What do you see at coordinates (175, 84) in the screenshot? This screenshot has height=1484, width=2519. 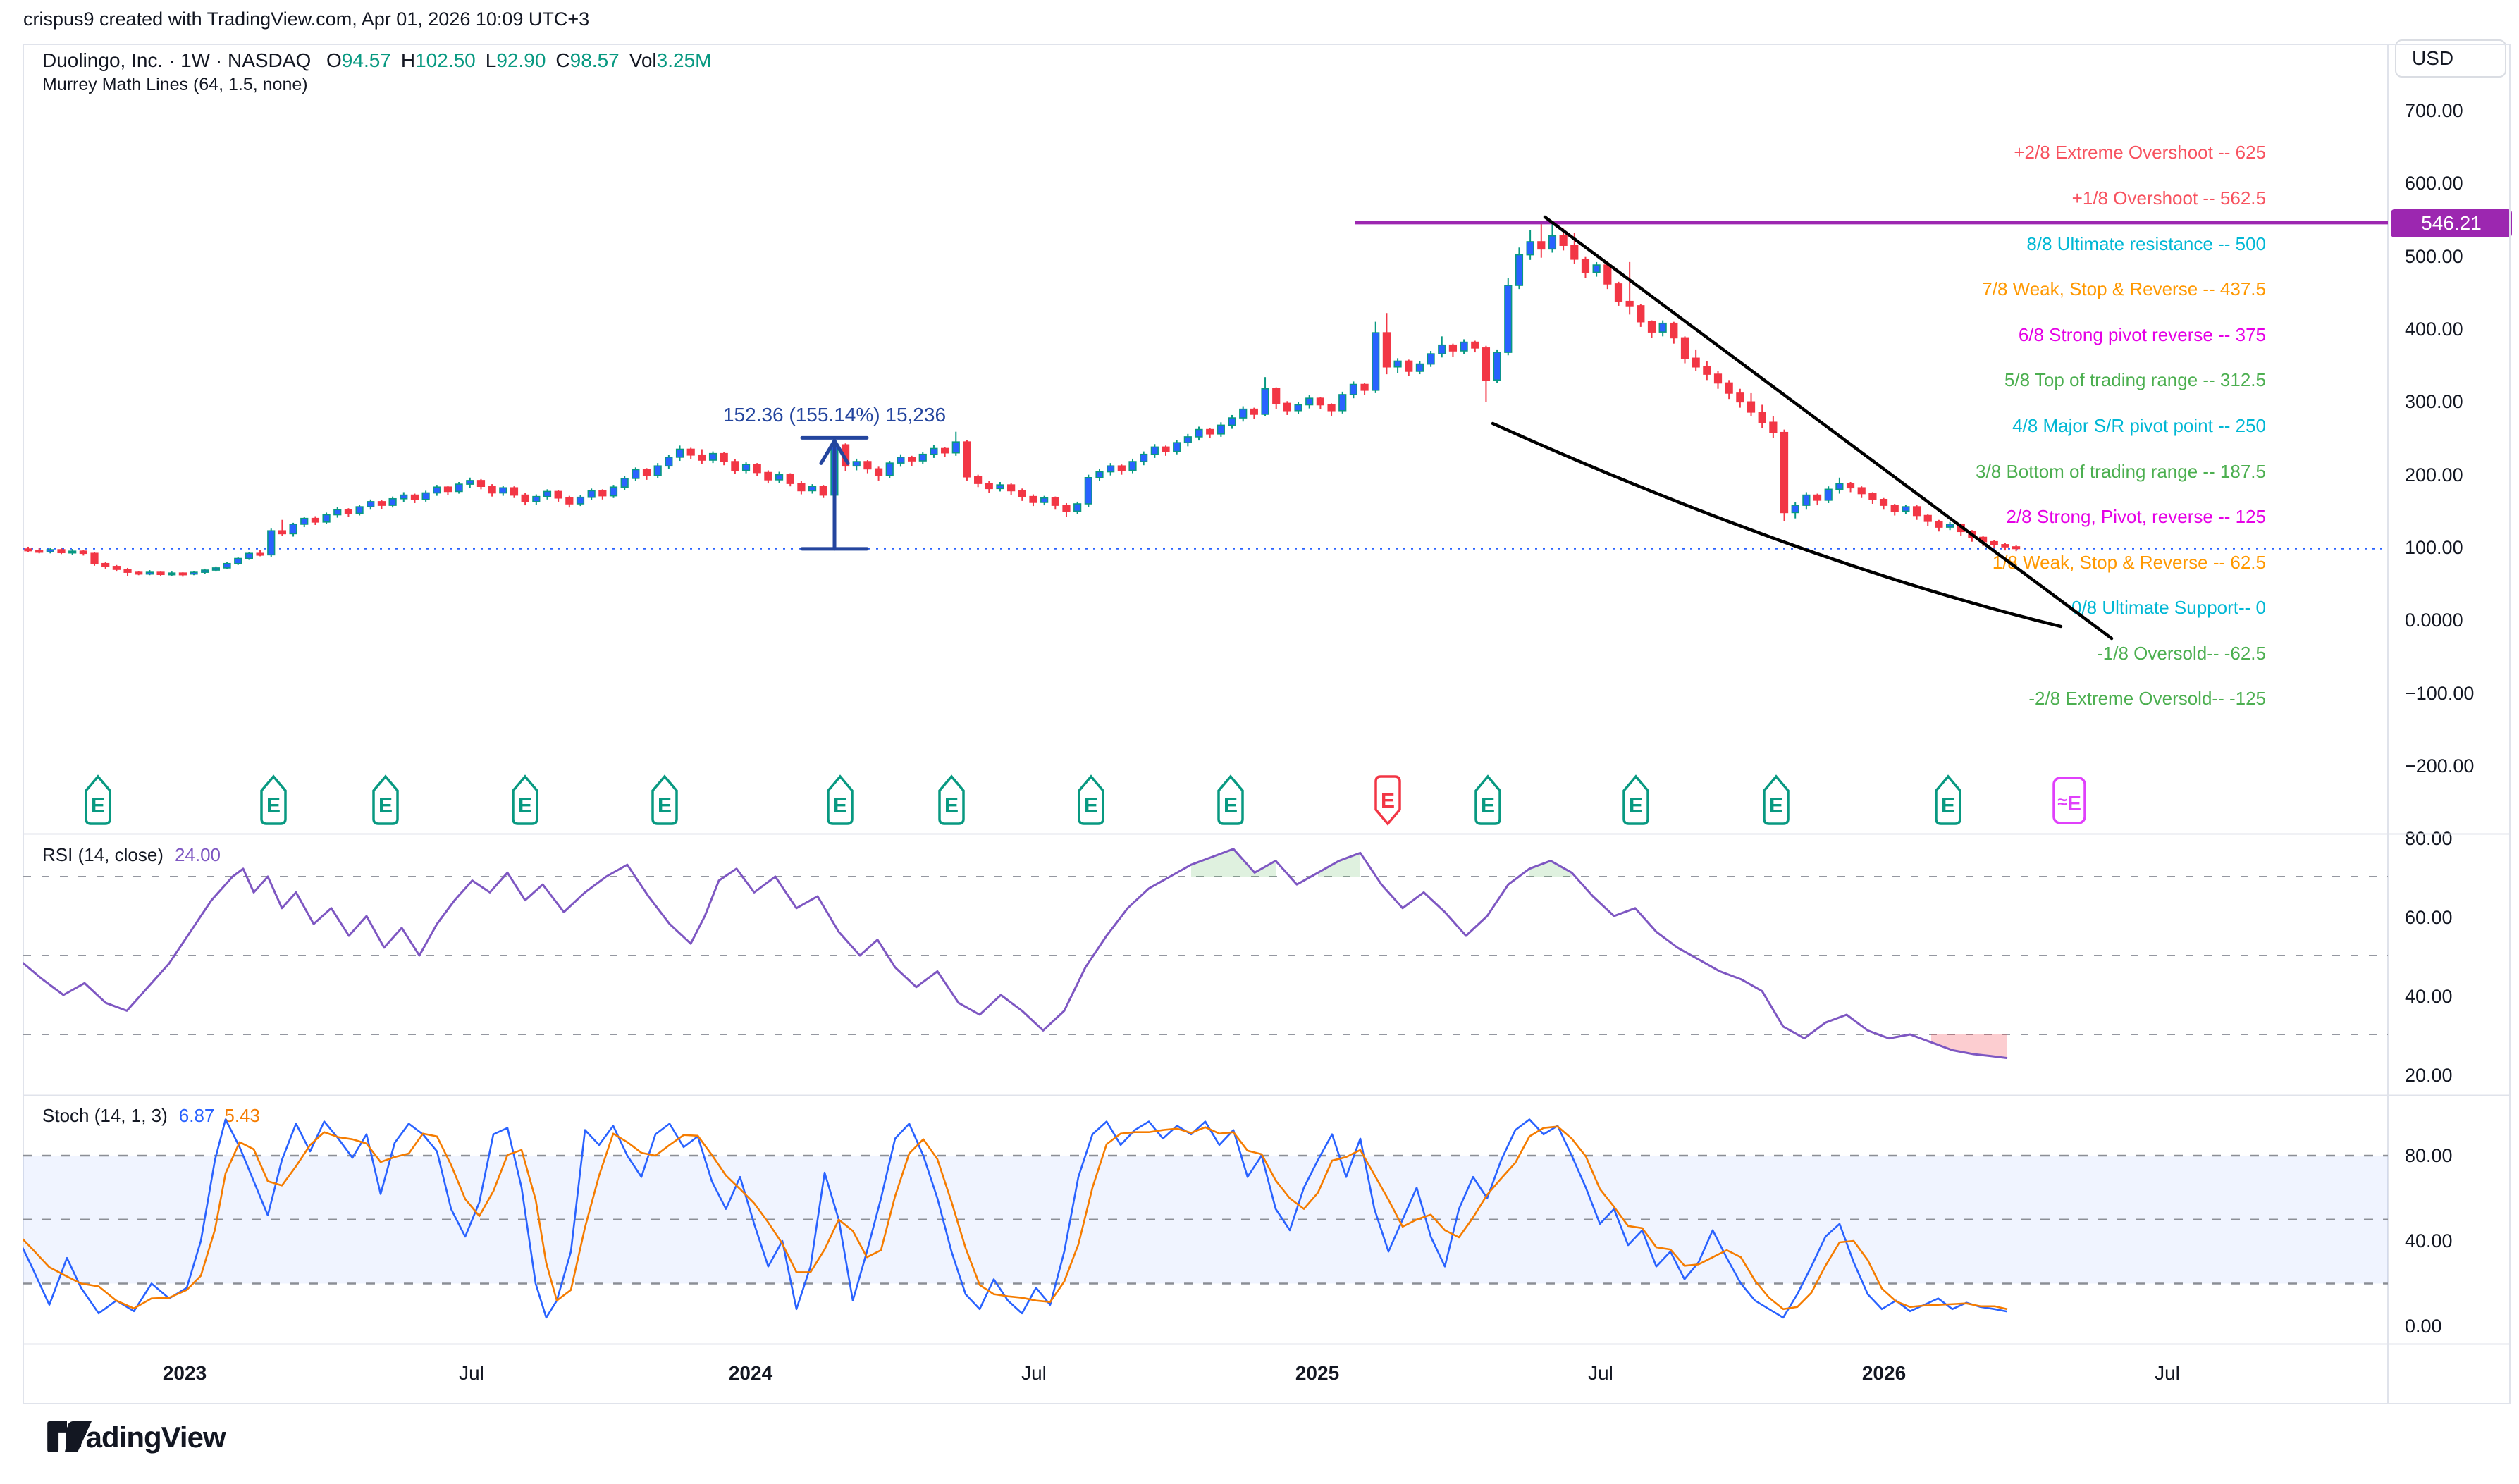 I see `murrey-indicator-title: Murrey Math Lines (64, 1.5, none)` at bounding box center [175, 84].